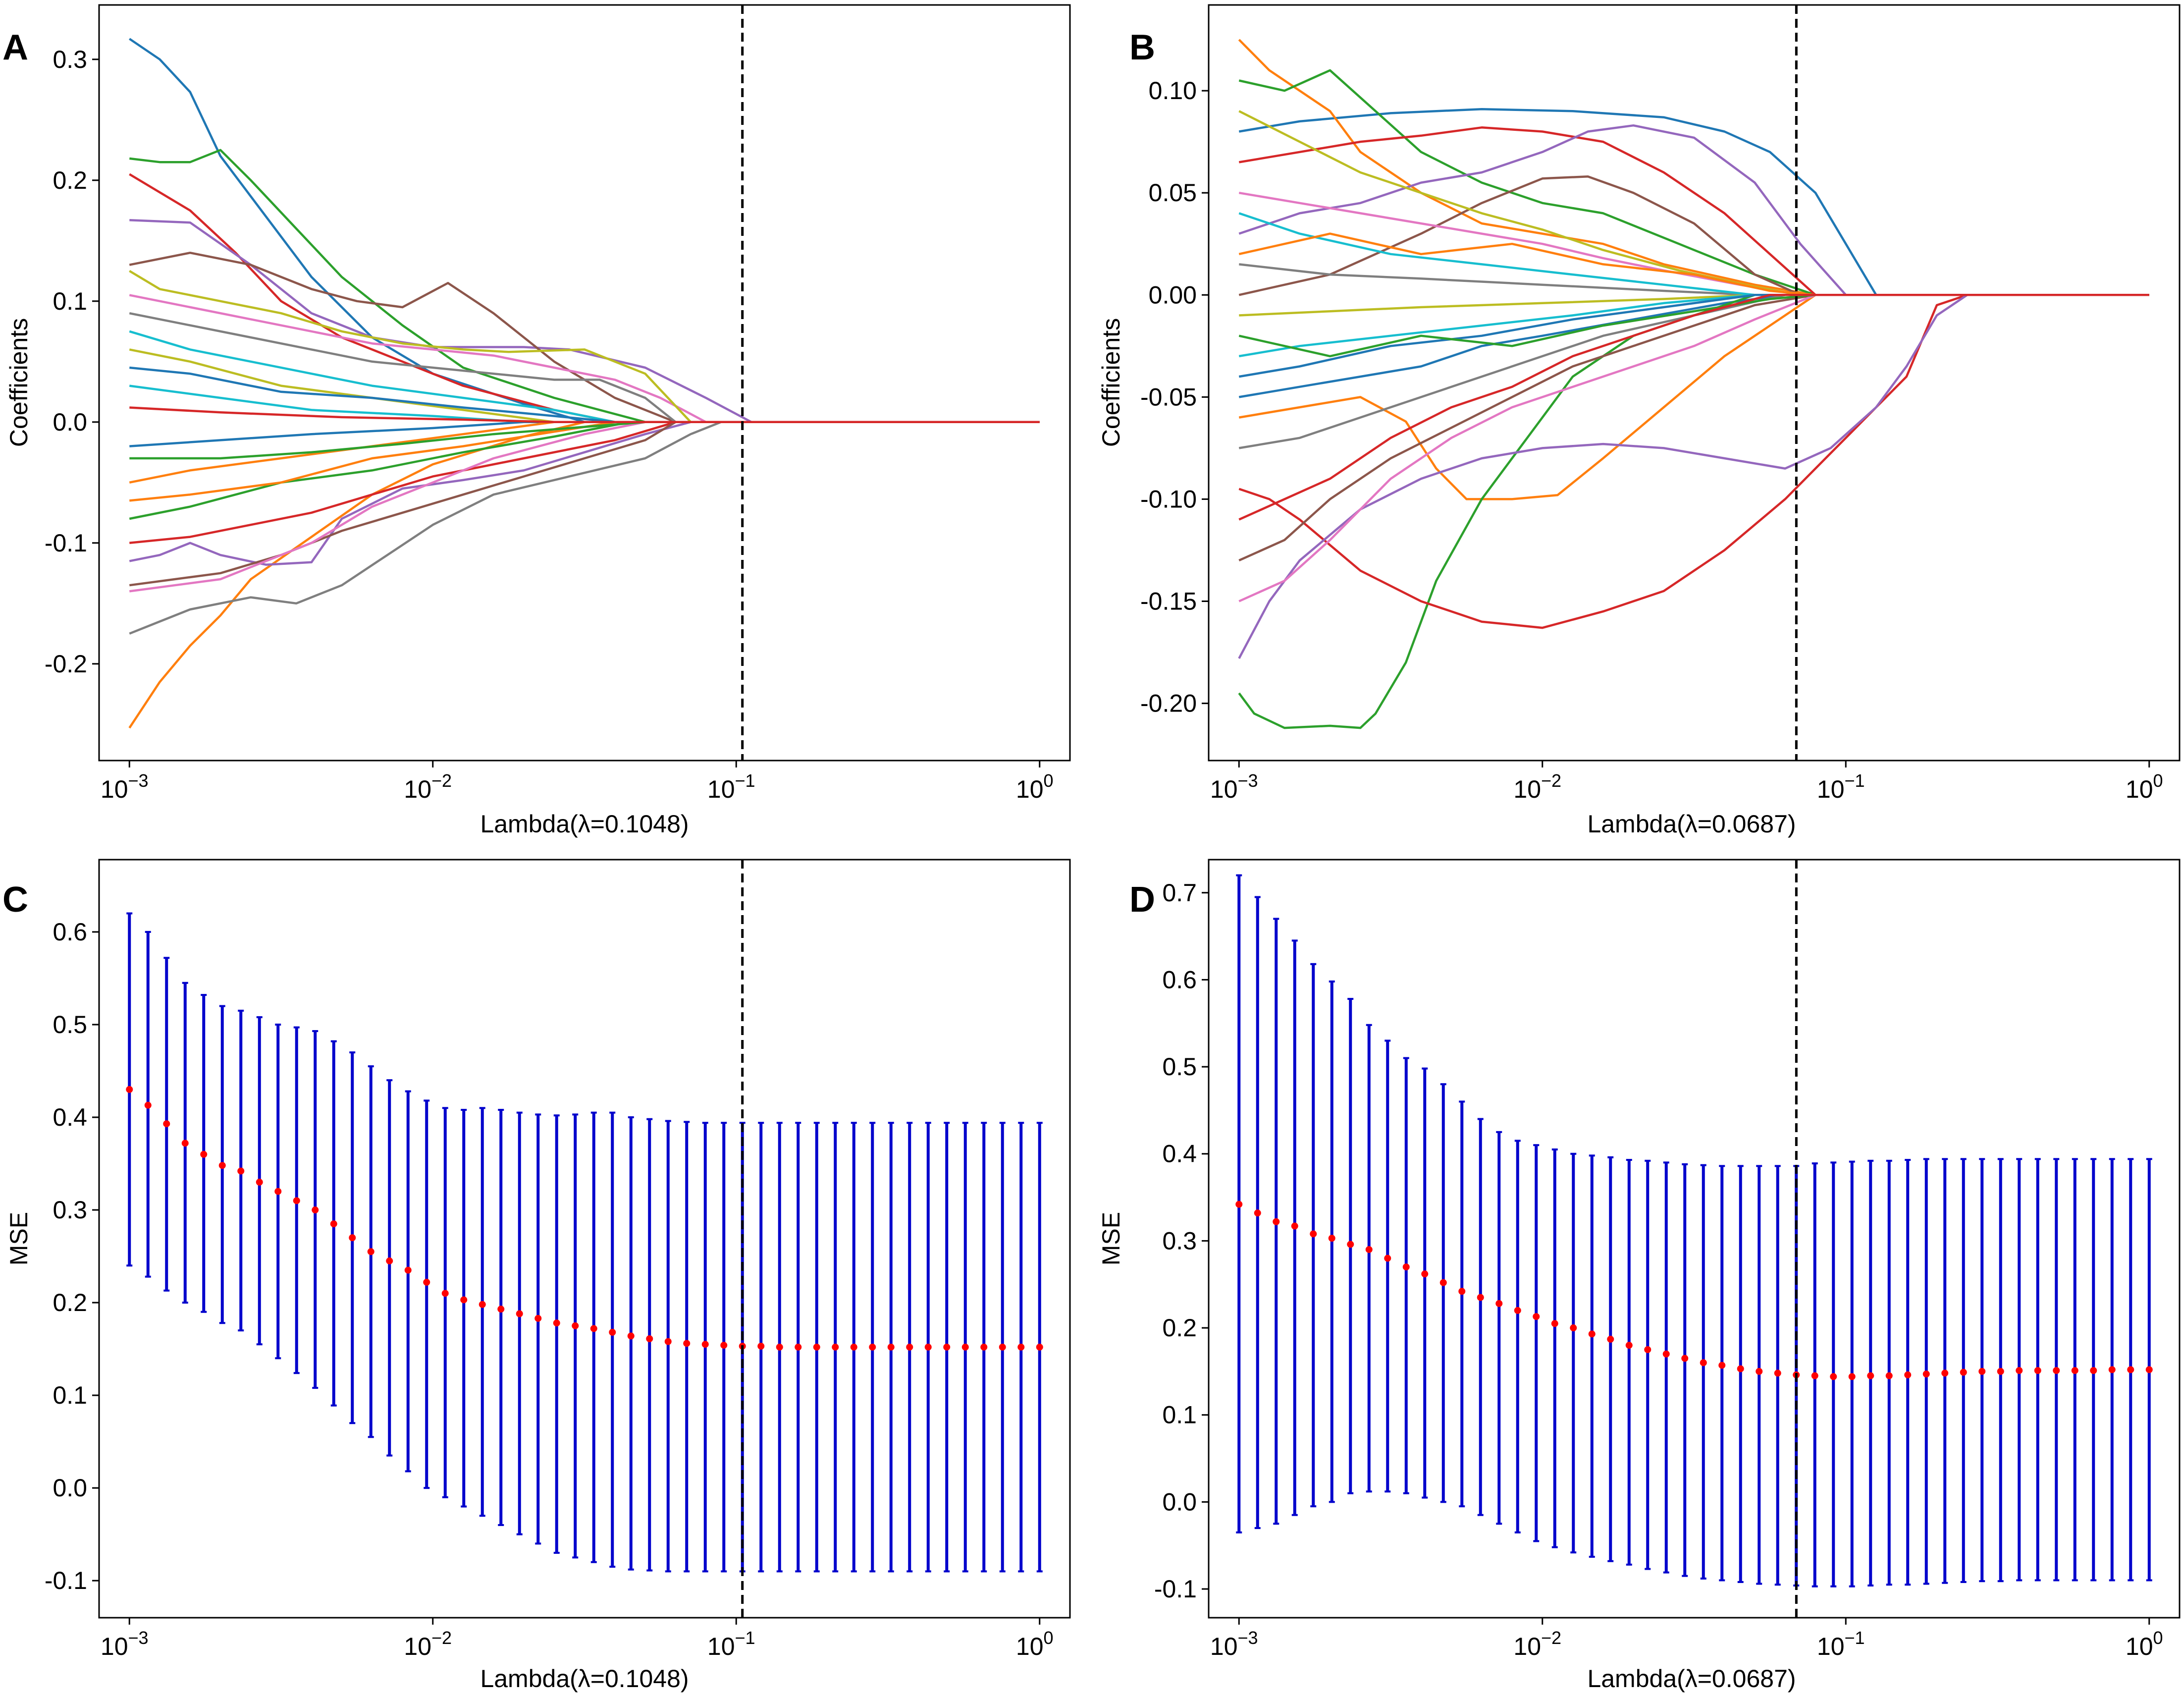 This screenshot has width=2184, height=1695. I want to click on panel-d-y-tick-label: 0.1, so click(1179, 1415).